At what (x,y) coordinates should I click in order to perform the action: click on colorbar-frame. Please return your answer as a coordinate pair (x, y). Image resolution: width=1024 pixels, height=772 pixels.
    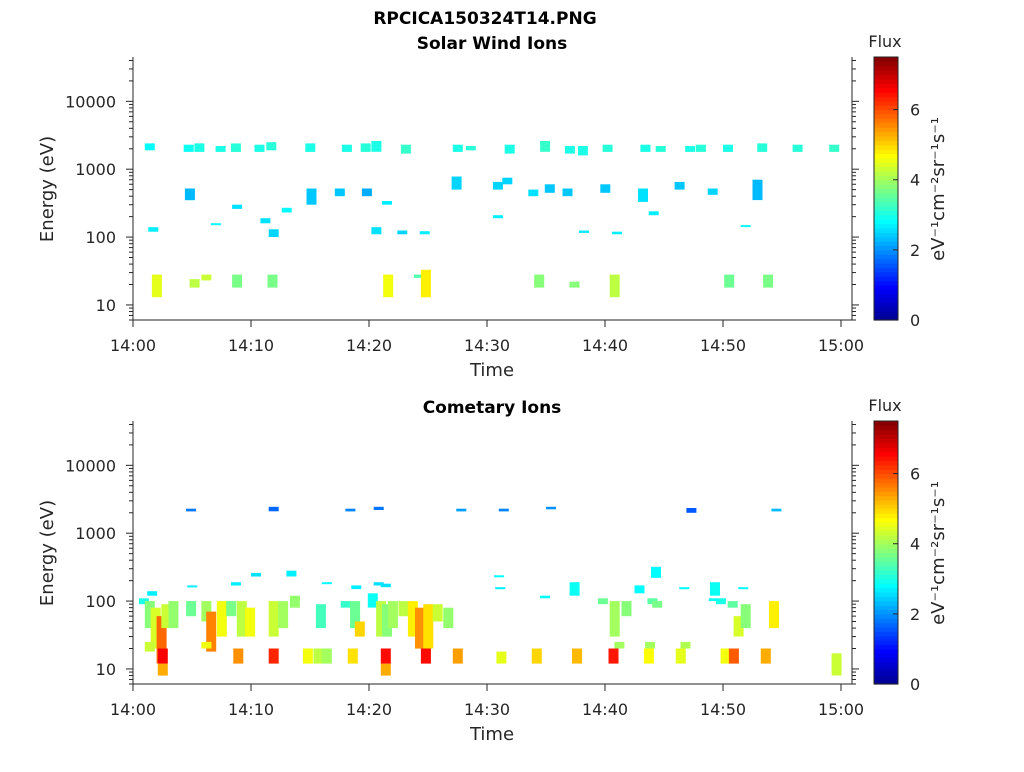
    Looking at the image, I should click on (886, 188).